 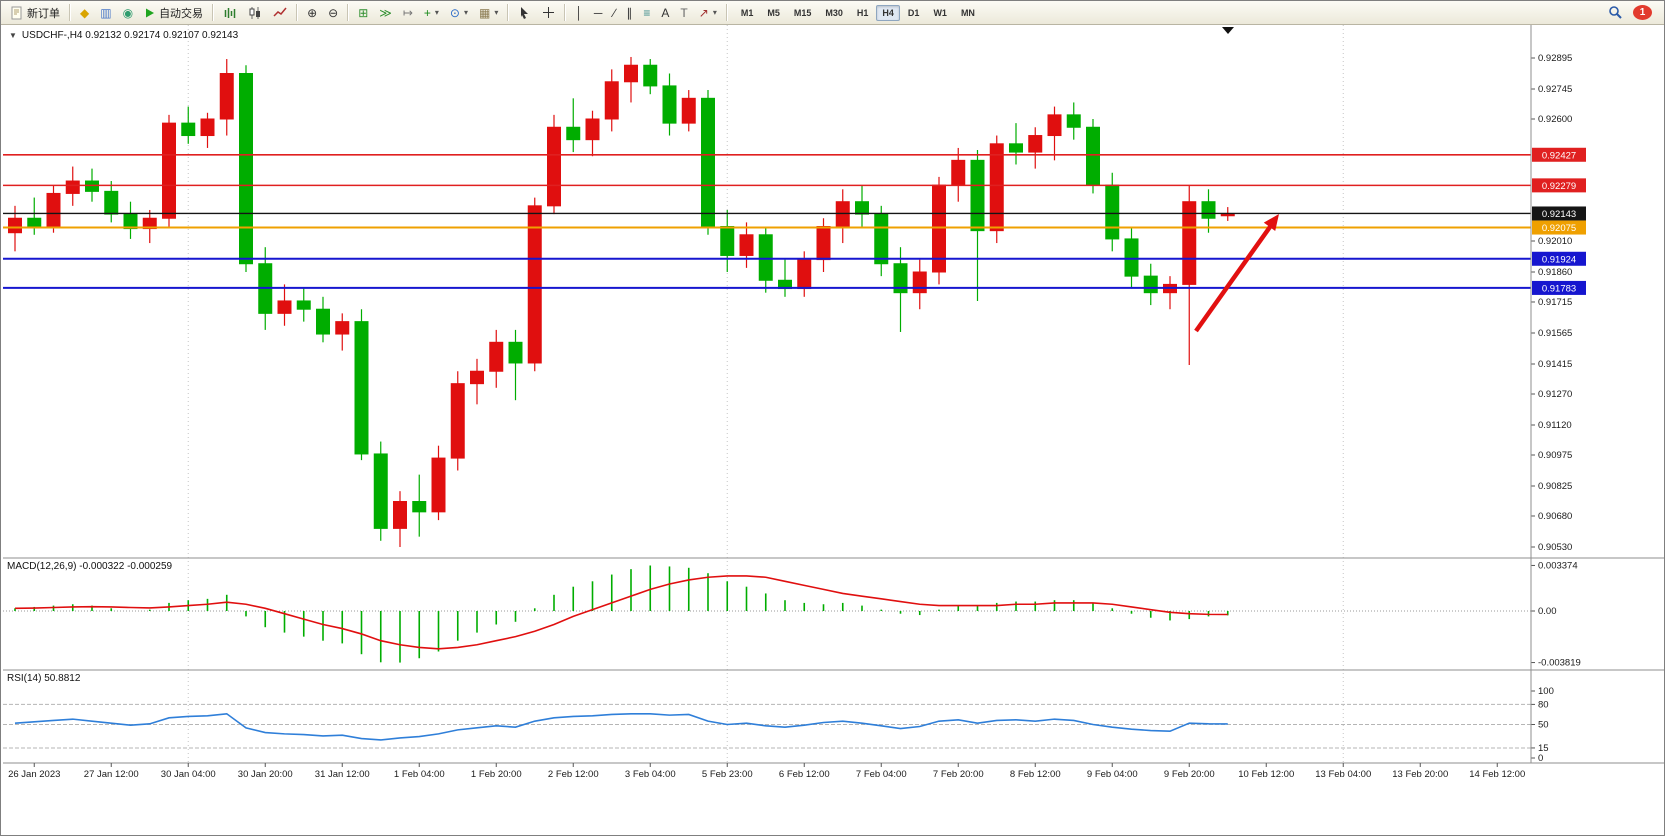 I want to click on annotation-arrow-head, so click(x=1271, y=222).